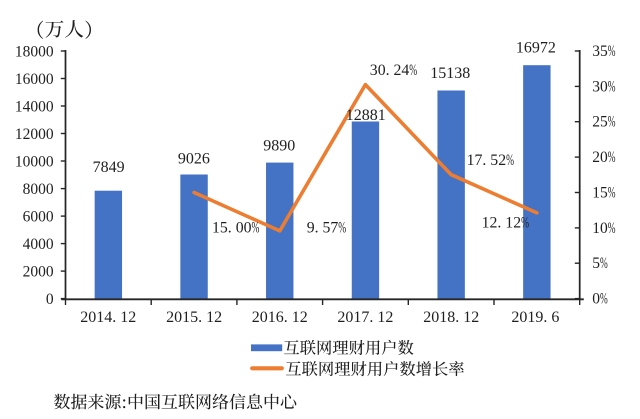  What do you see at coordinates (34, 161) in the screenshot?
I see `svg-text: 10000` at bounding box center [34, 161].